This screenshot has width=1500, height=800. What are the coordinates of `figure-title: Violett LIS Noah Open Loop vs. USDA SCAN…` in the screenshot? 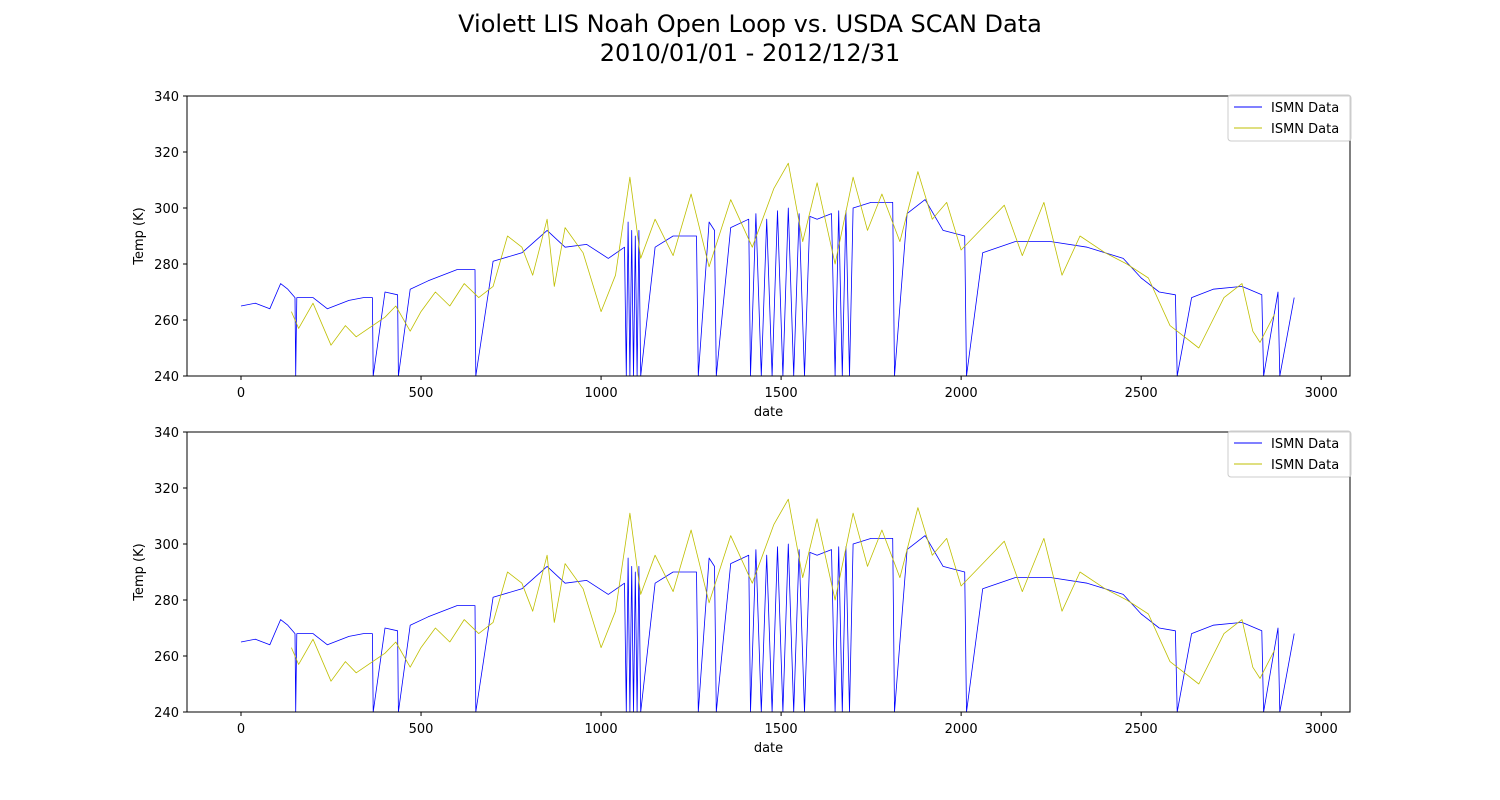 It's located at (750, 39).